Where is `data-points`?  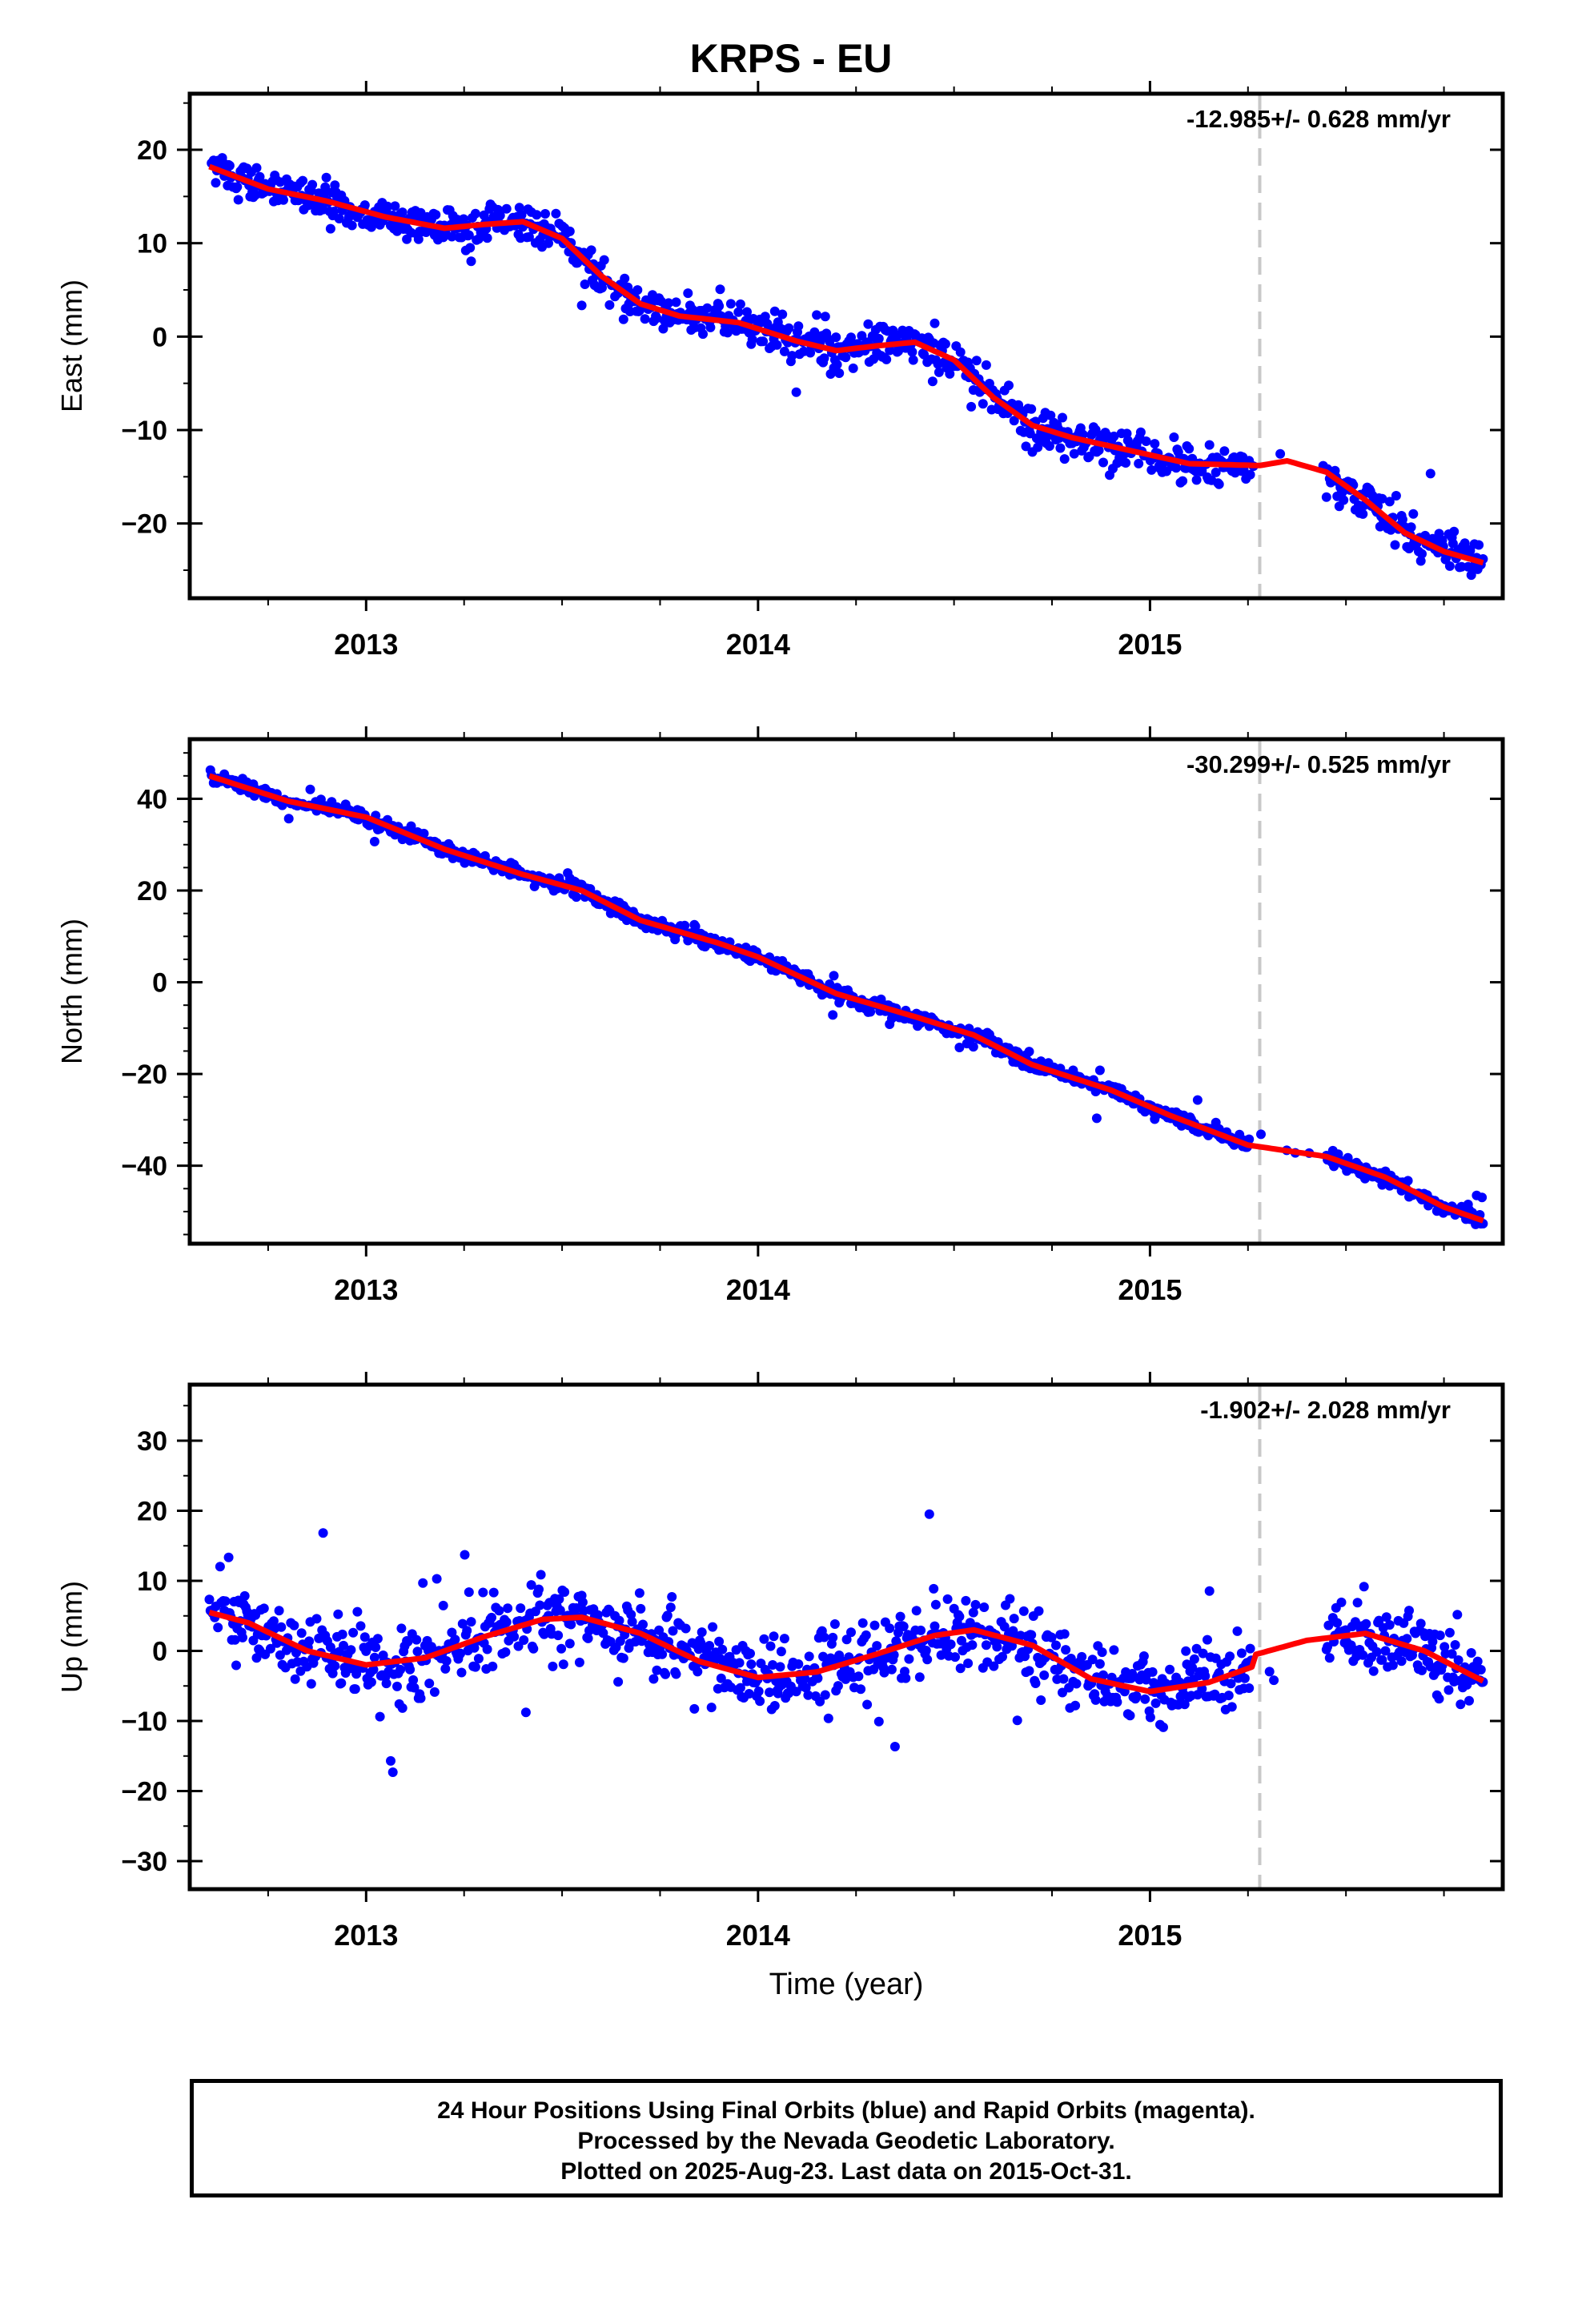
data-points is located at coordinates (846, 1643).